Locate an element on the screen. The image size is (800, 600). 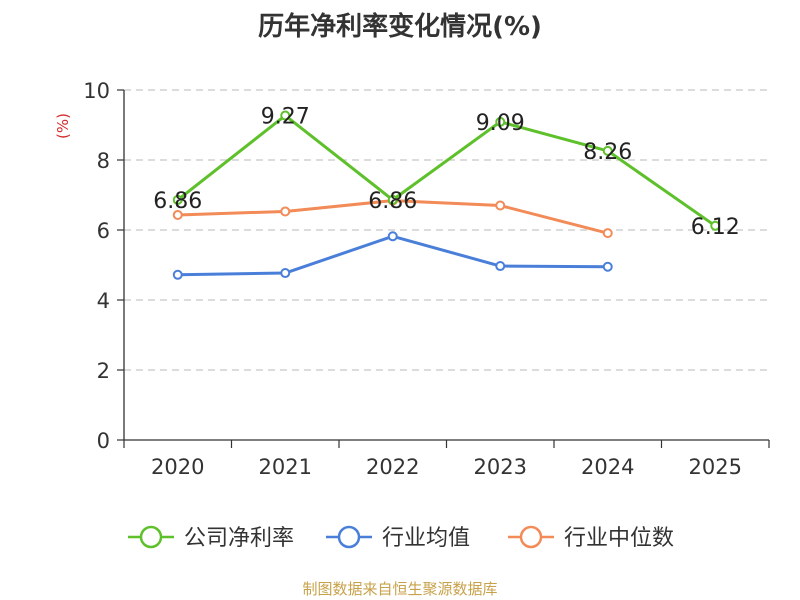
data-label: 9.27 is located at coordinates (285, 117).